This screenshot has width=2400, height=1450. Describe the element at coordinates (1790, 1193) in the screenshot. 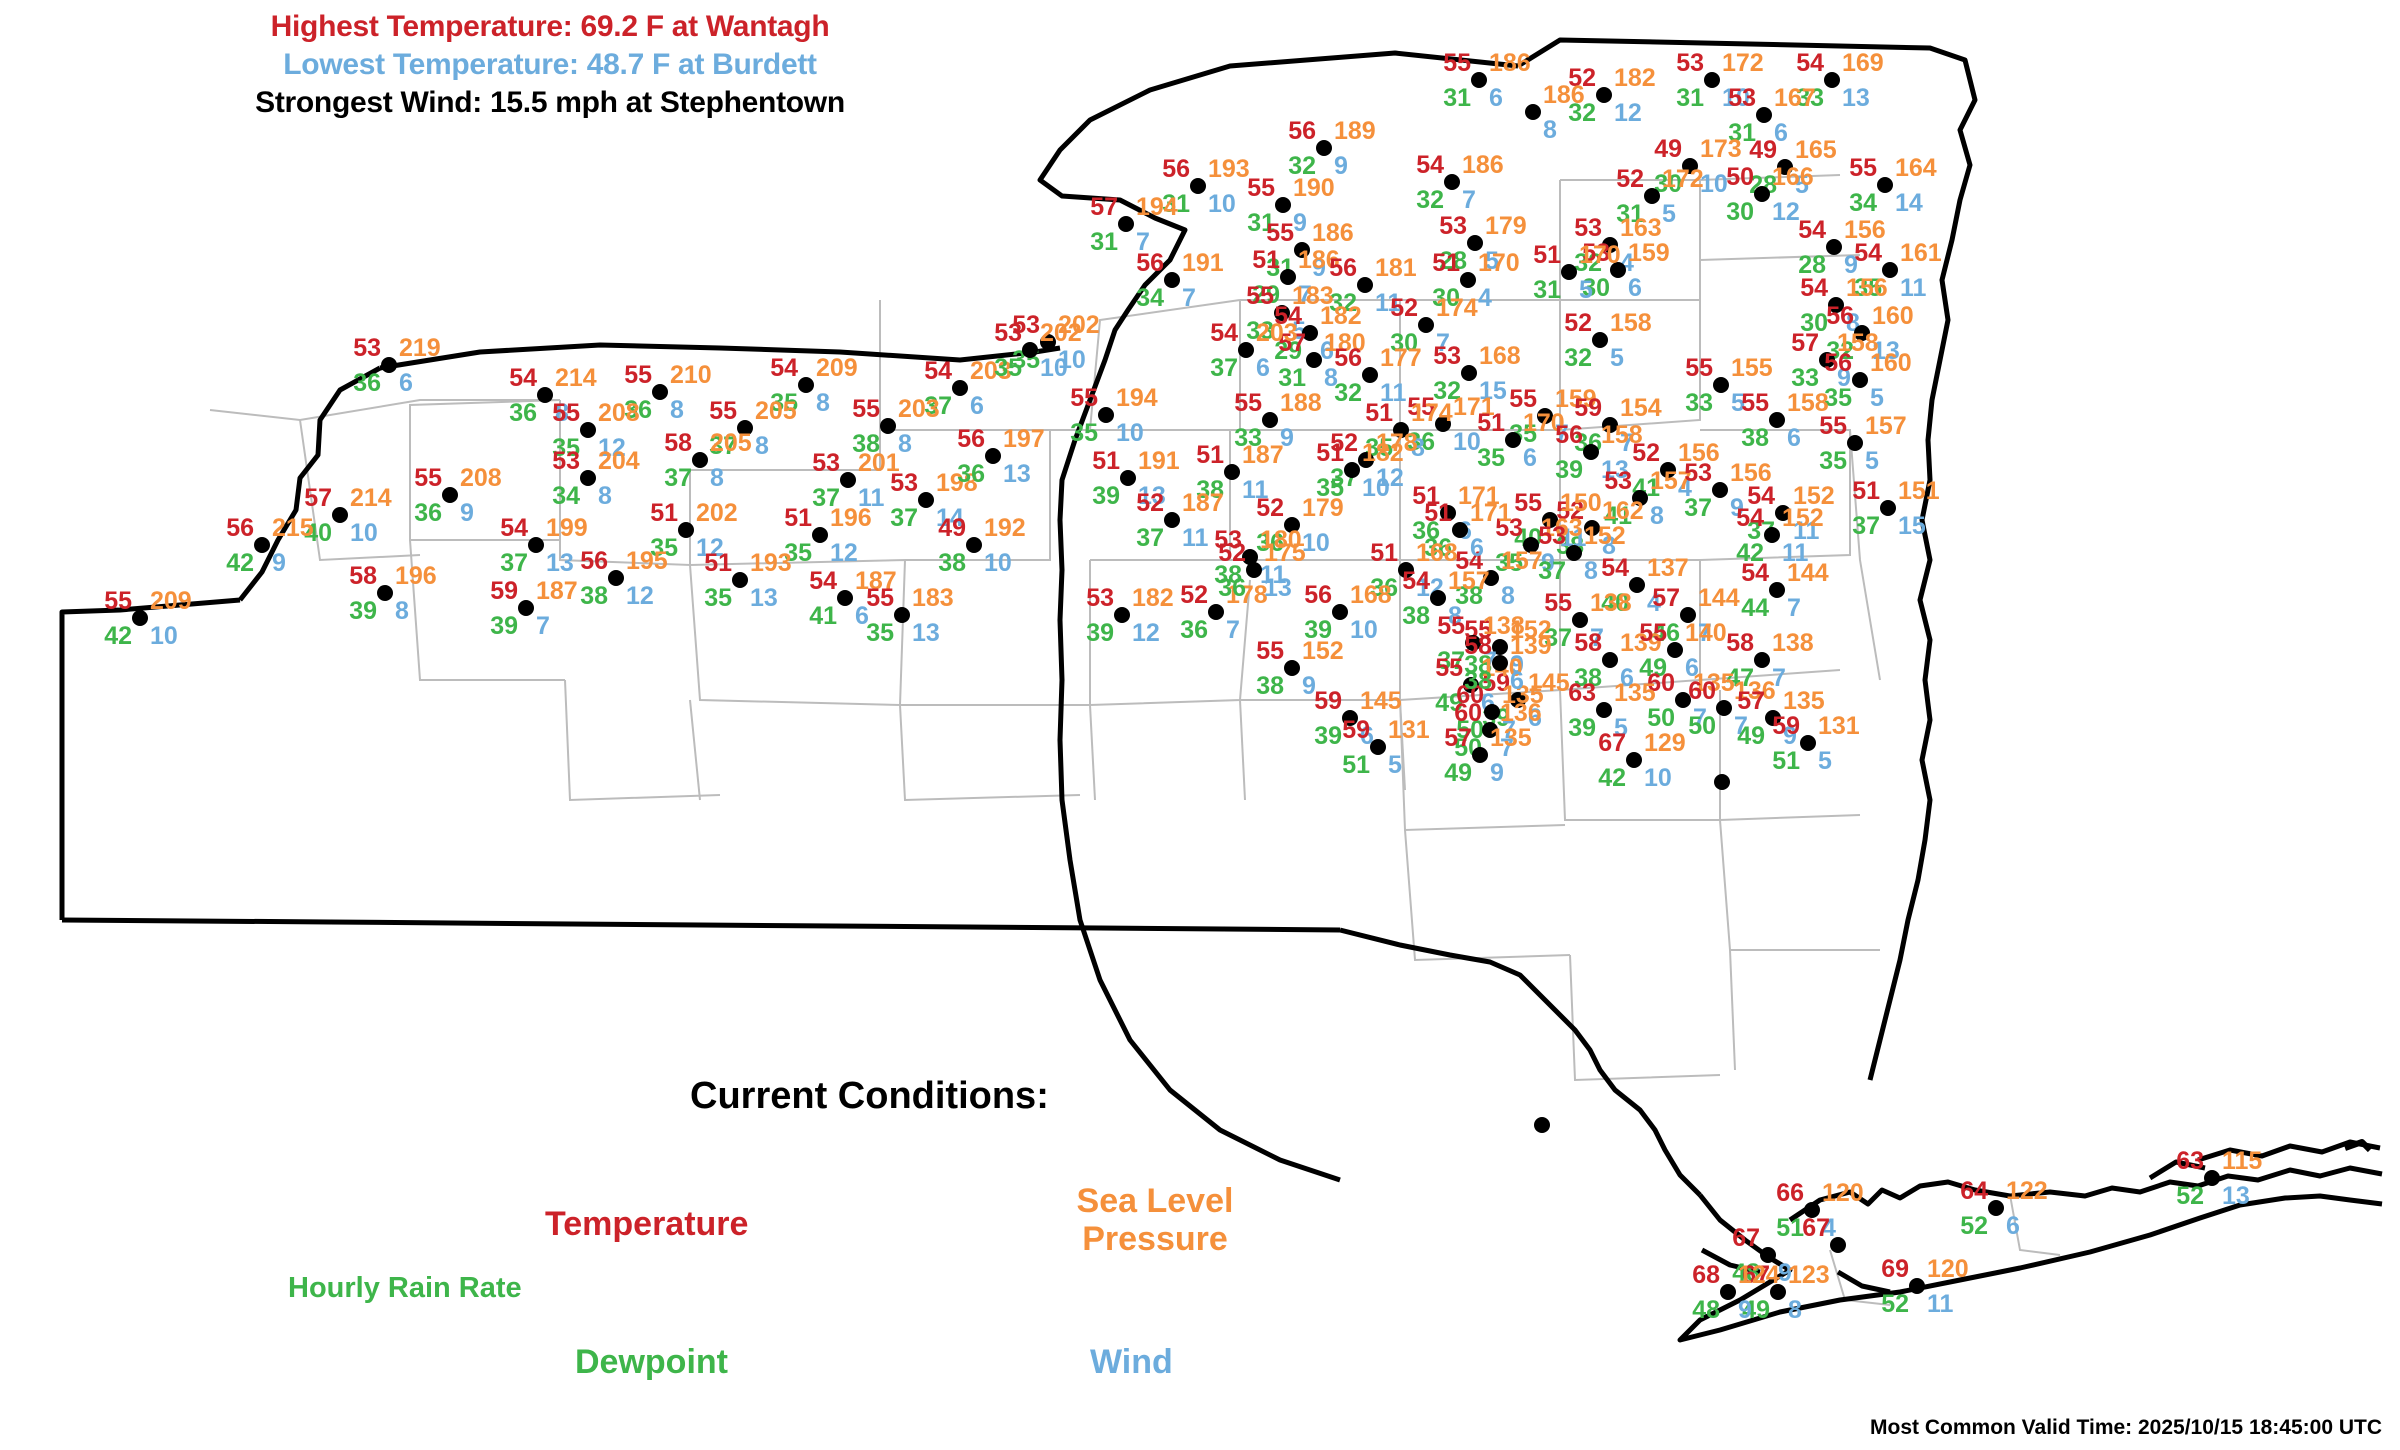

I see `station-temperature: 66` at that location.